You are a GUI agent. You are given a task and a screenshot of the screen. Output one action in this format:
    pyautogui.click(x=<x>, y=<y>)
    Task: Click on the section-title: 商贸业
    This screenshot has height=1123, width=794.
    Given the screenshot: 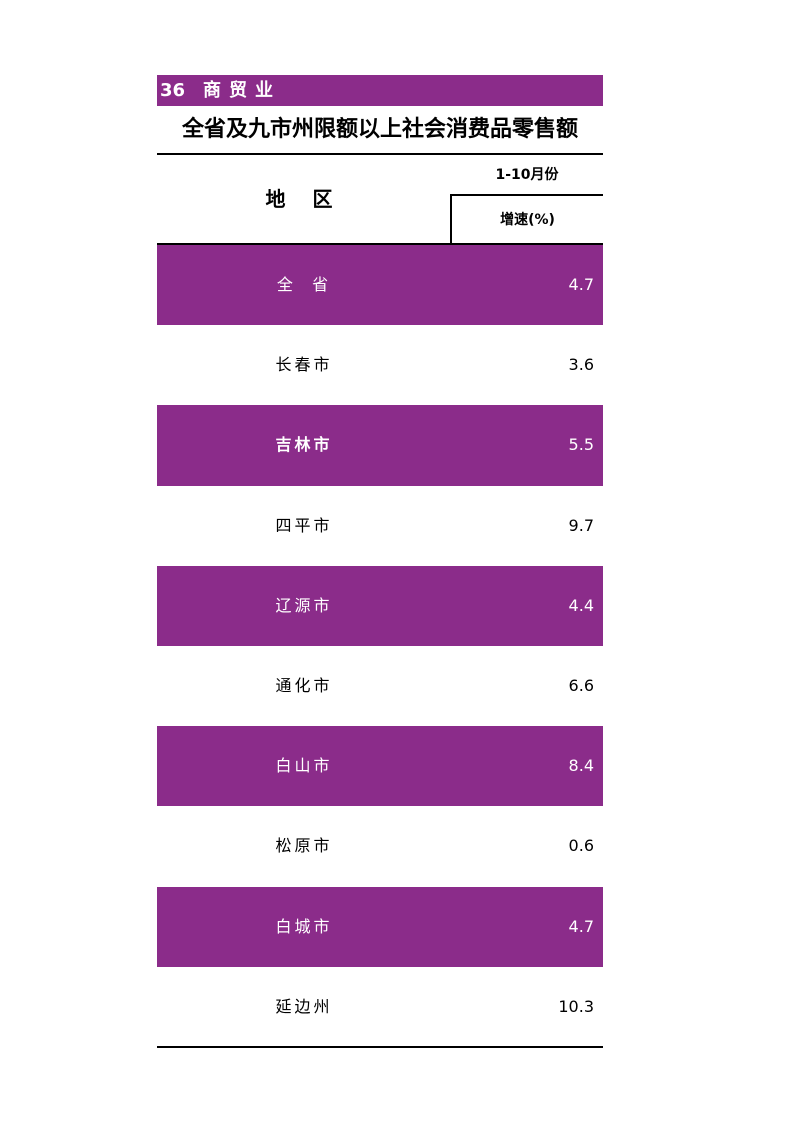 What is the action you would take?
    pyautogui.click(x=242, y=90)
    